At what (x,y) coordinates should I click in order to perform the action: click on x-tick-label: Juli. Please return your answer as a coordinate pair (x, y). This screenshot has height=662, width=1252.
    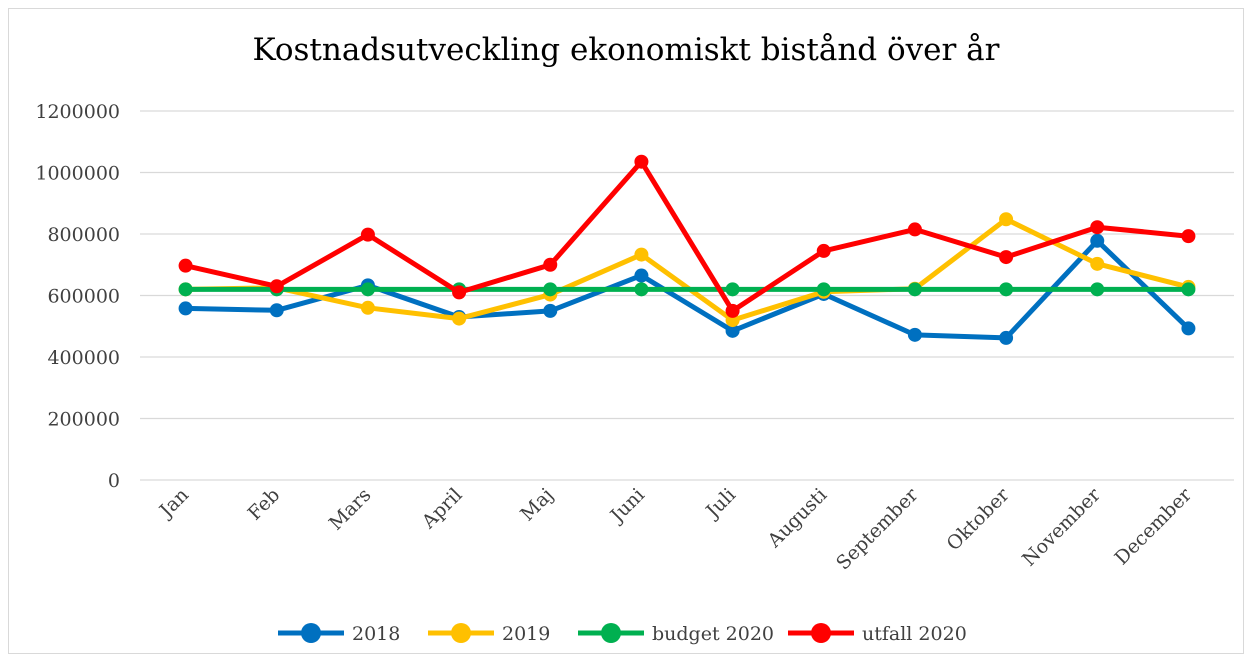
    Looking at the image, I should click on (721, 504).